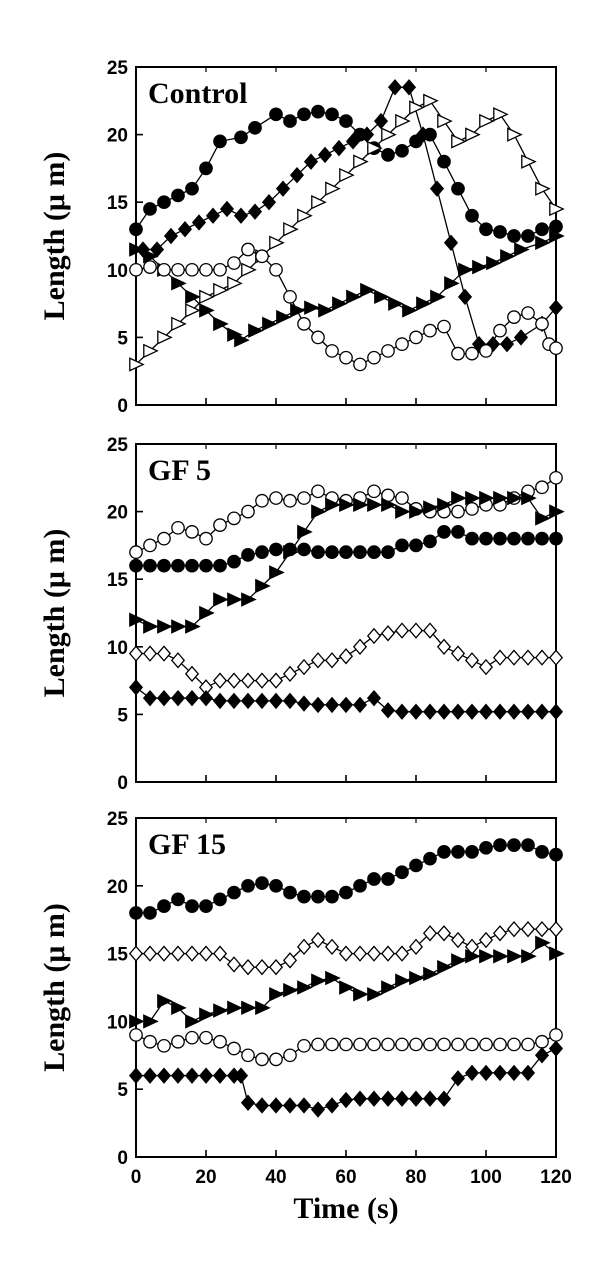  What do you see at coordinates (205, 1177) in the screenshot?
I see `x-tick-label: 20` at bounding box center [205, 1177].